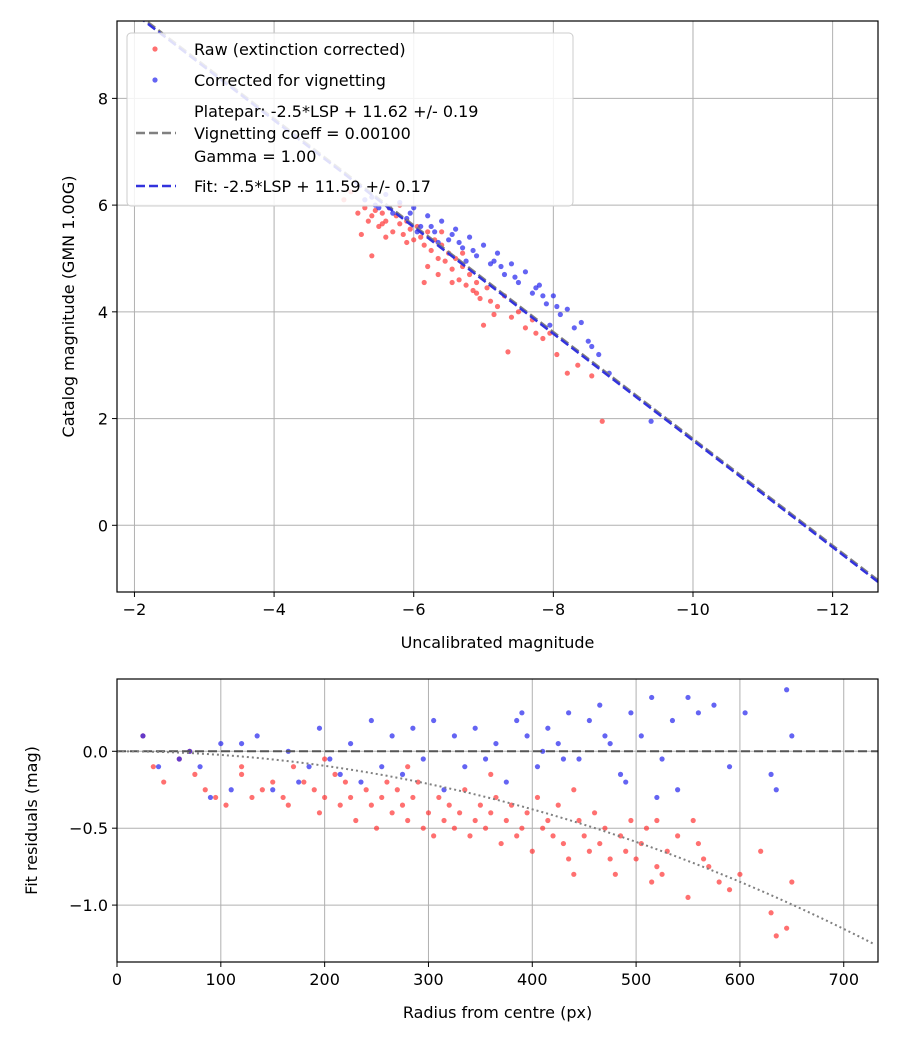  Describe the element at coordinates (498, 642) in the screenshot. I see `x-axis-title: Uncalibrated magnitude` at that location.